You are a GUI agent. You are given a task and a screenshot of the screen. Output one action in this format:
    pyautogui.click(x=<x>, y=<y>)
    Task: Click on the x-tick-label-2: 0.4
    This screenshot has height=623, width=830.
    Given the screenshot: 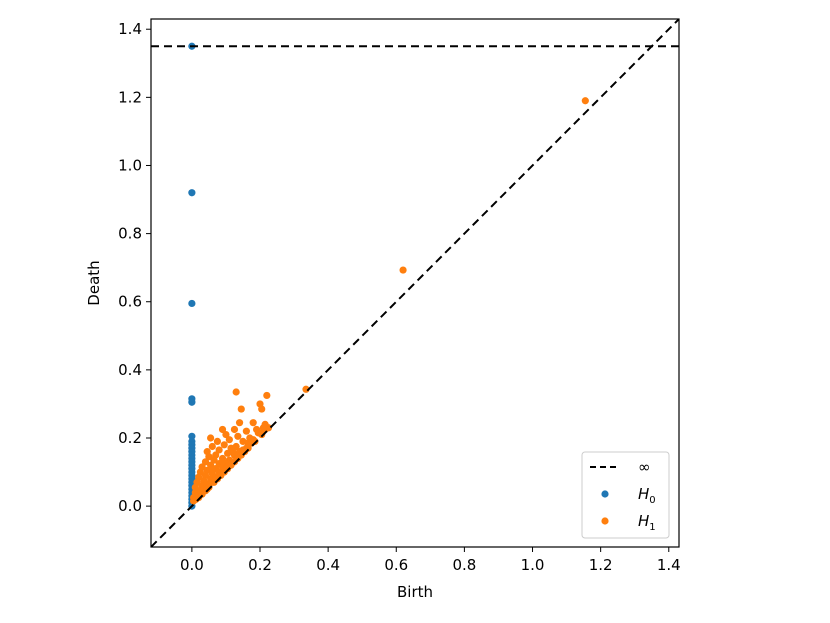 What is the action you would take?
    pyautogui.click(x=328, y=565)
    